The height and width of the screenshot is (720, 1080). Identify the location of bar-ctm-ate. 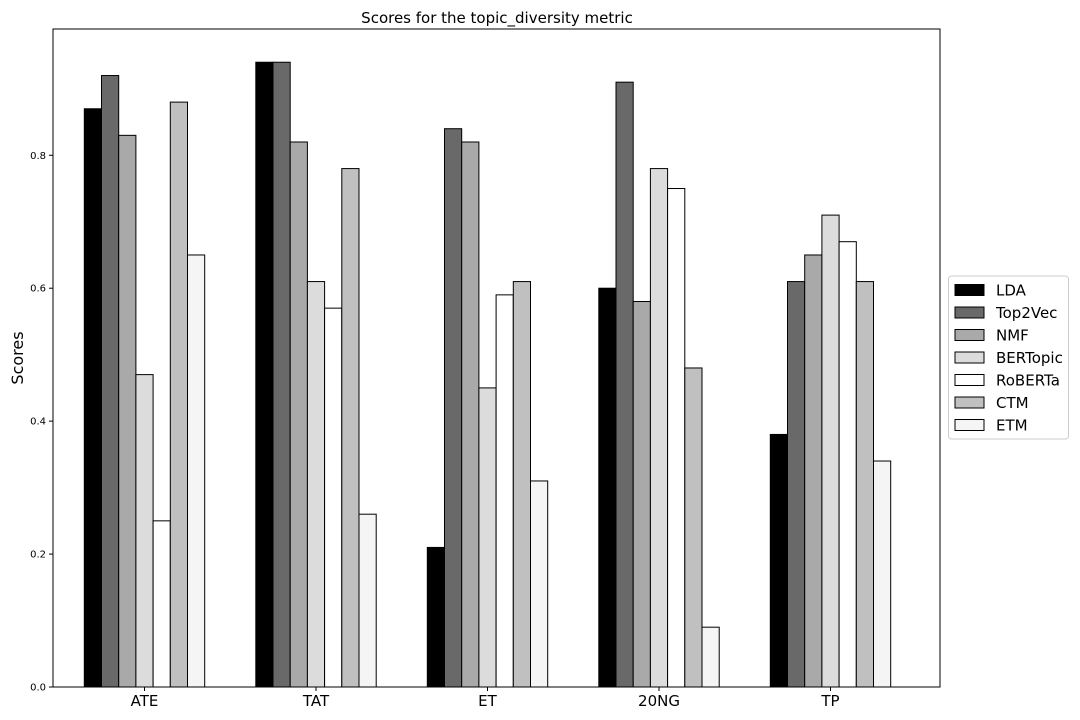
(179, 394).